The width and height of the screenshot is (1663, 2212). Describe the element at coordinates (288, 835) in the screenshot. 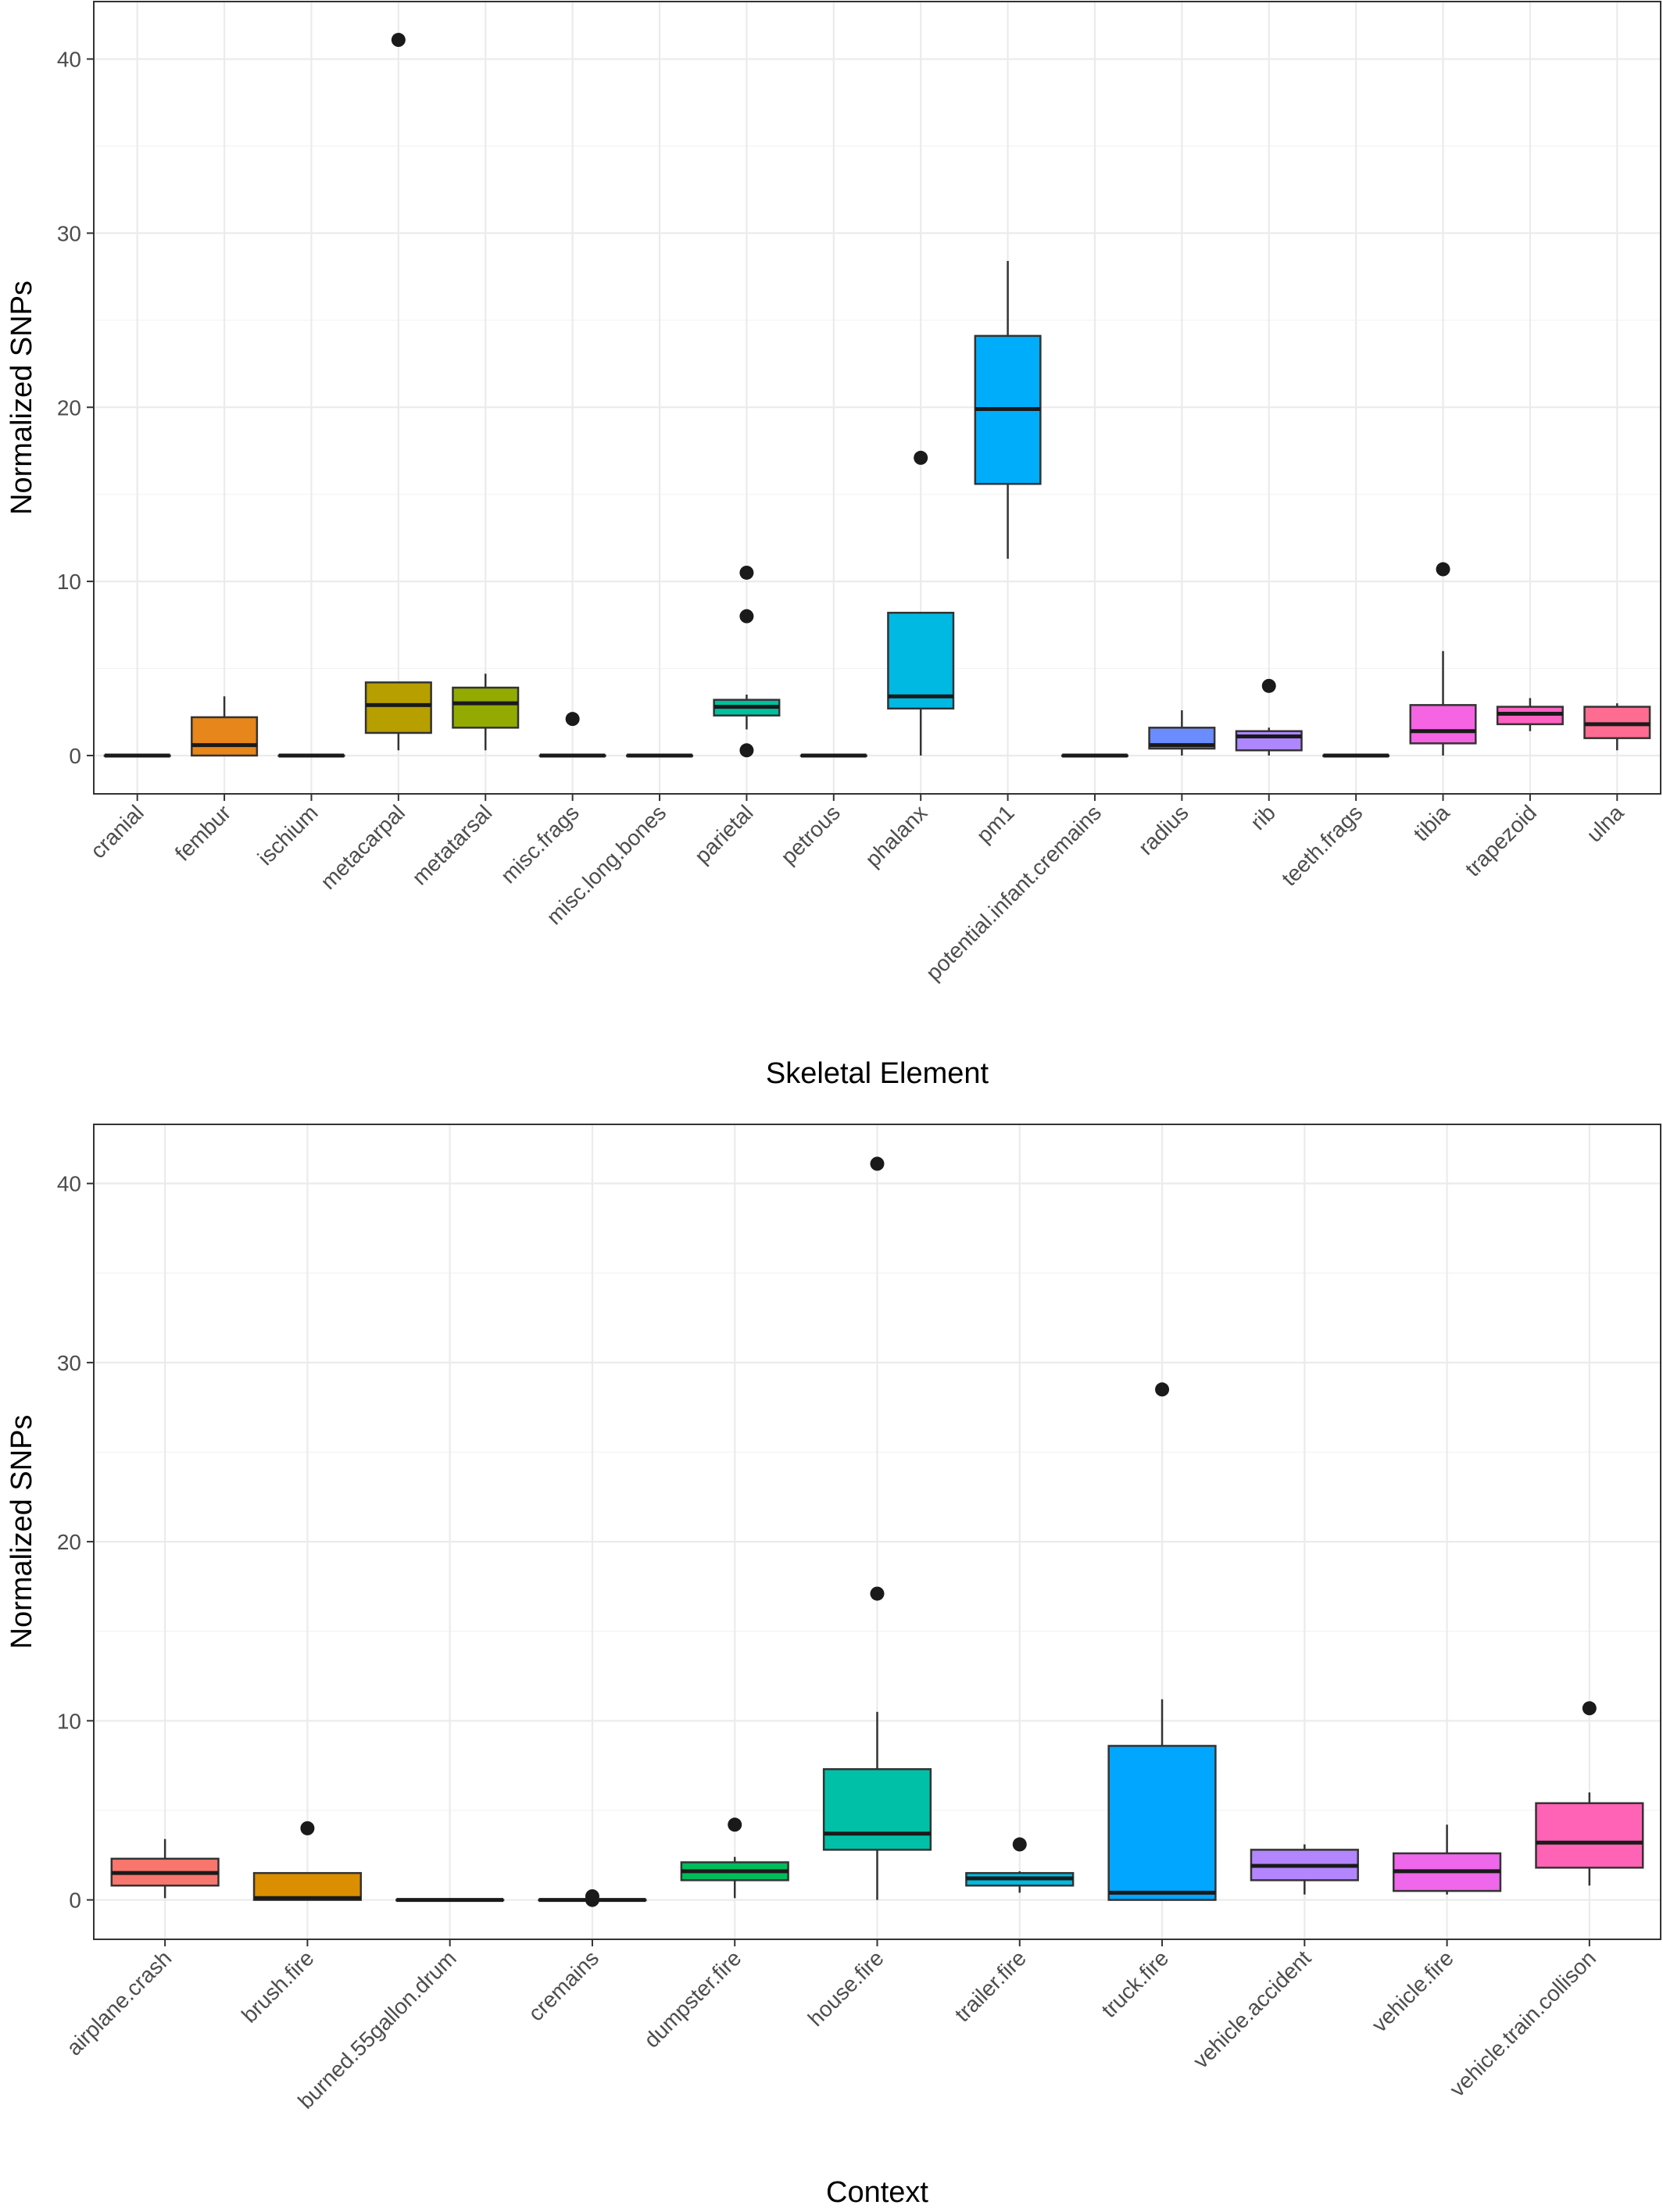

I see `x-tick-label: ischium` at that location.